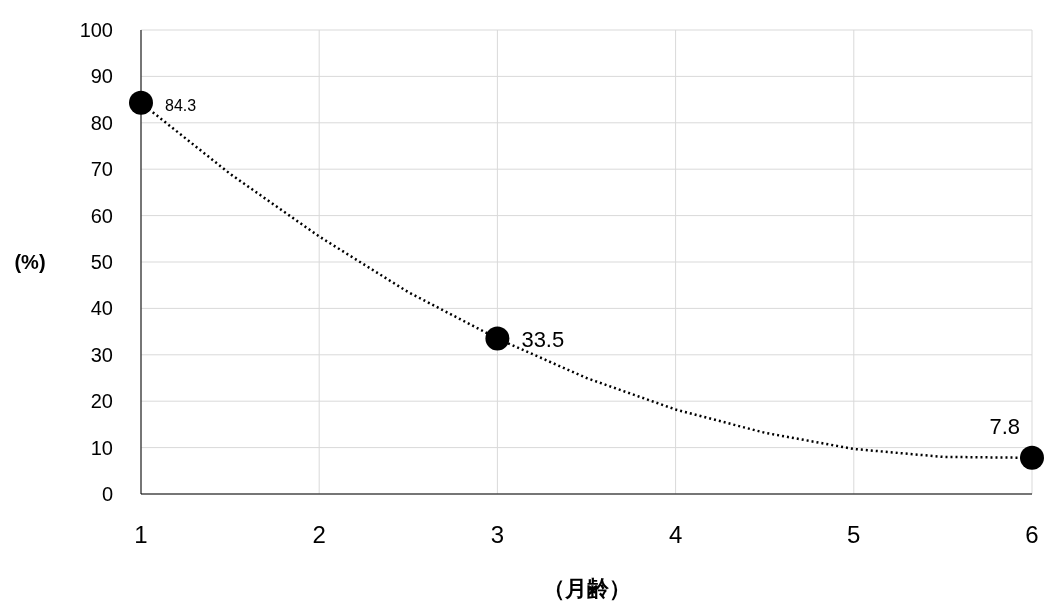 The image size is (1060, 608). I want to click on x-tick-label: 6, so click(1032, 534).